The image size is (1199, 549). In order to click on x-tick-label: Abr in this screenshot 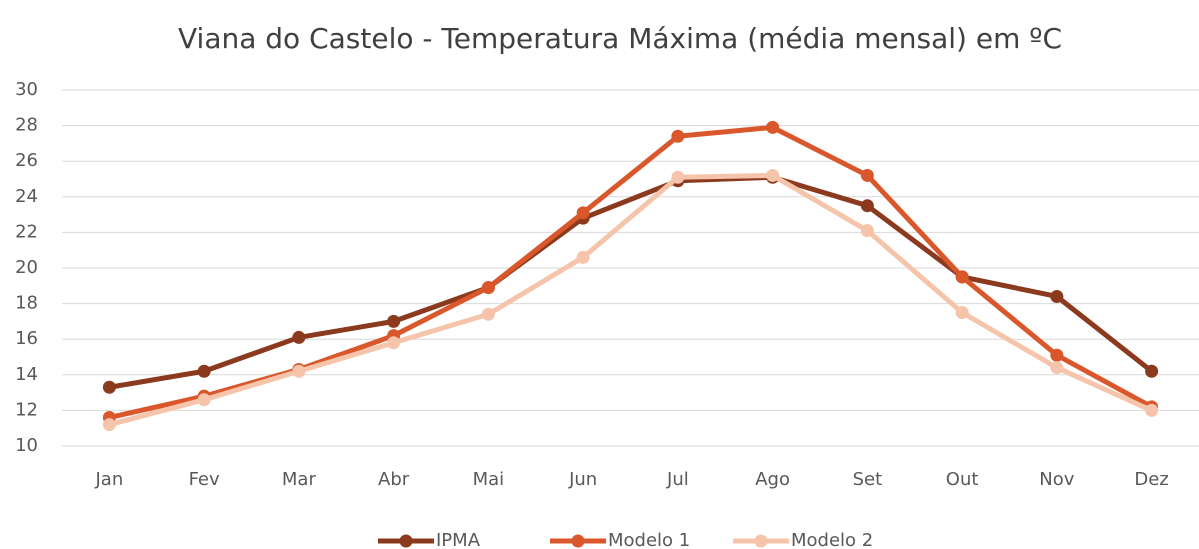, I will do `click(394, 479)`.